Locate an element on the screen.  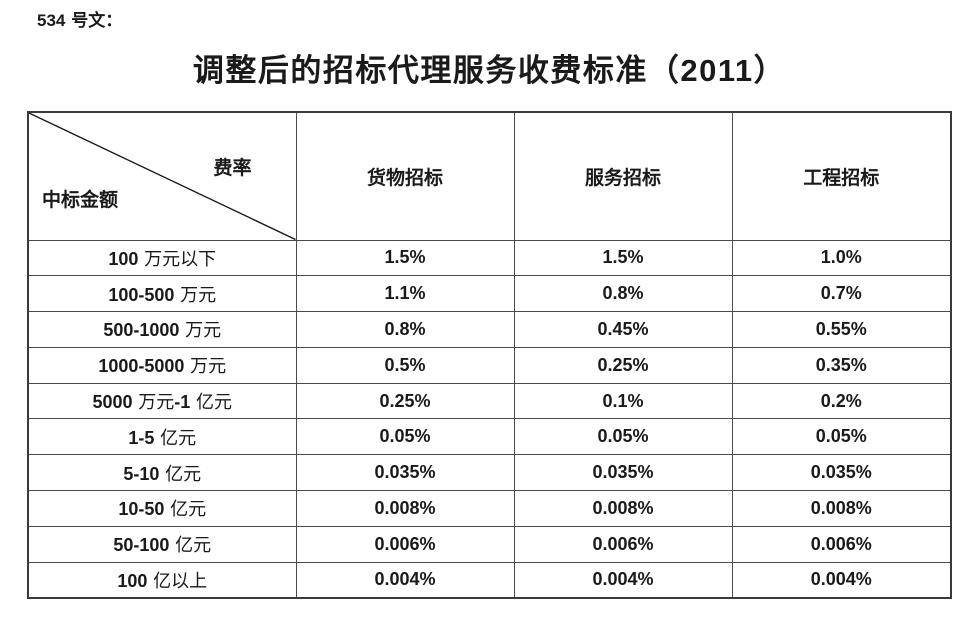
corner-label-amount: 中标金额 is located at coordinates (80, 199).